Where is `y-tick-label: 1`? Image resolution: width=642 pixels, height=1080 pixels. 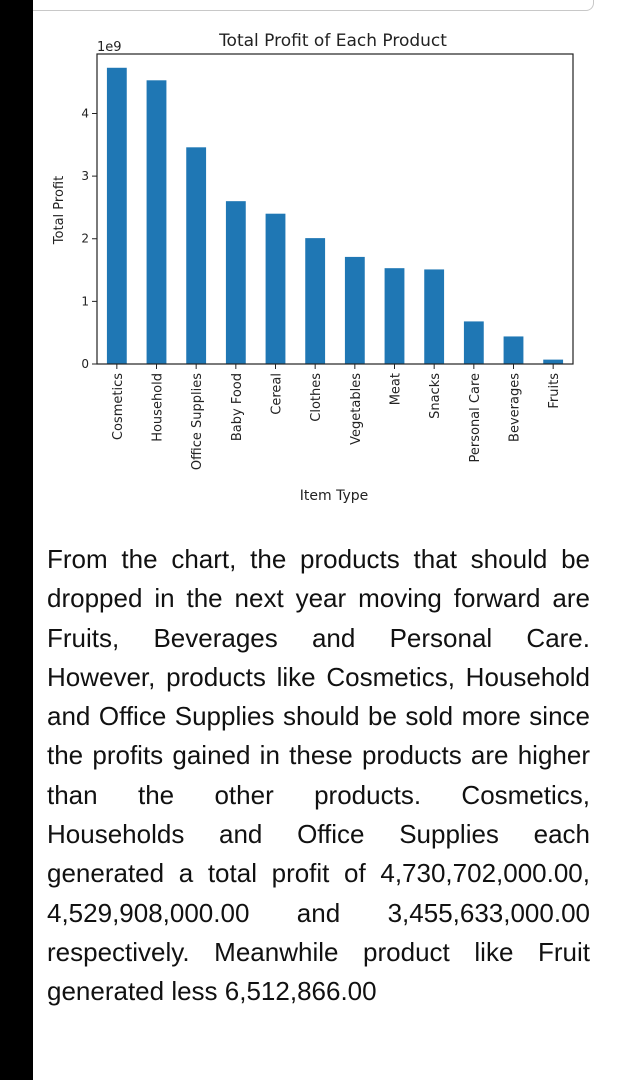 y-tick-label: 1 is located at coordinates (85, 301).